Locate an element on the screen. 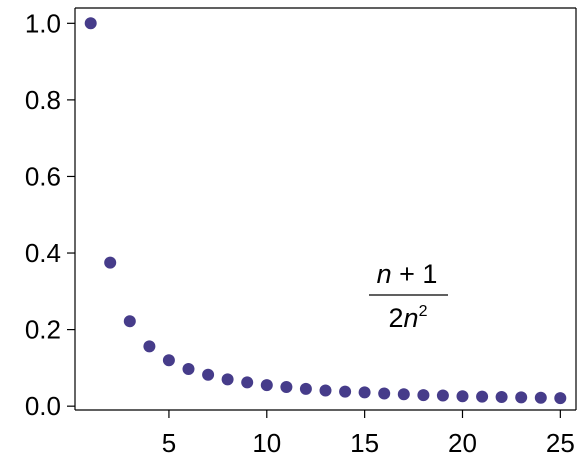 This screenshot has height=474, width=586. formula-denominator-coef: 2 is located at coordinates (396, 318).